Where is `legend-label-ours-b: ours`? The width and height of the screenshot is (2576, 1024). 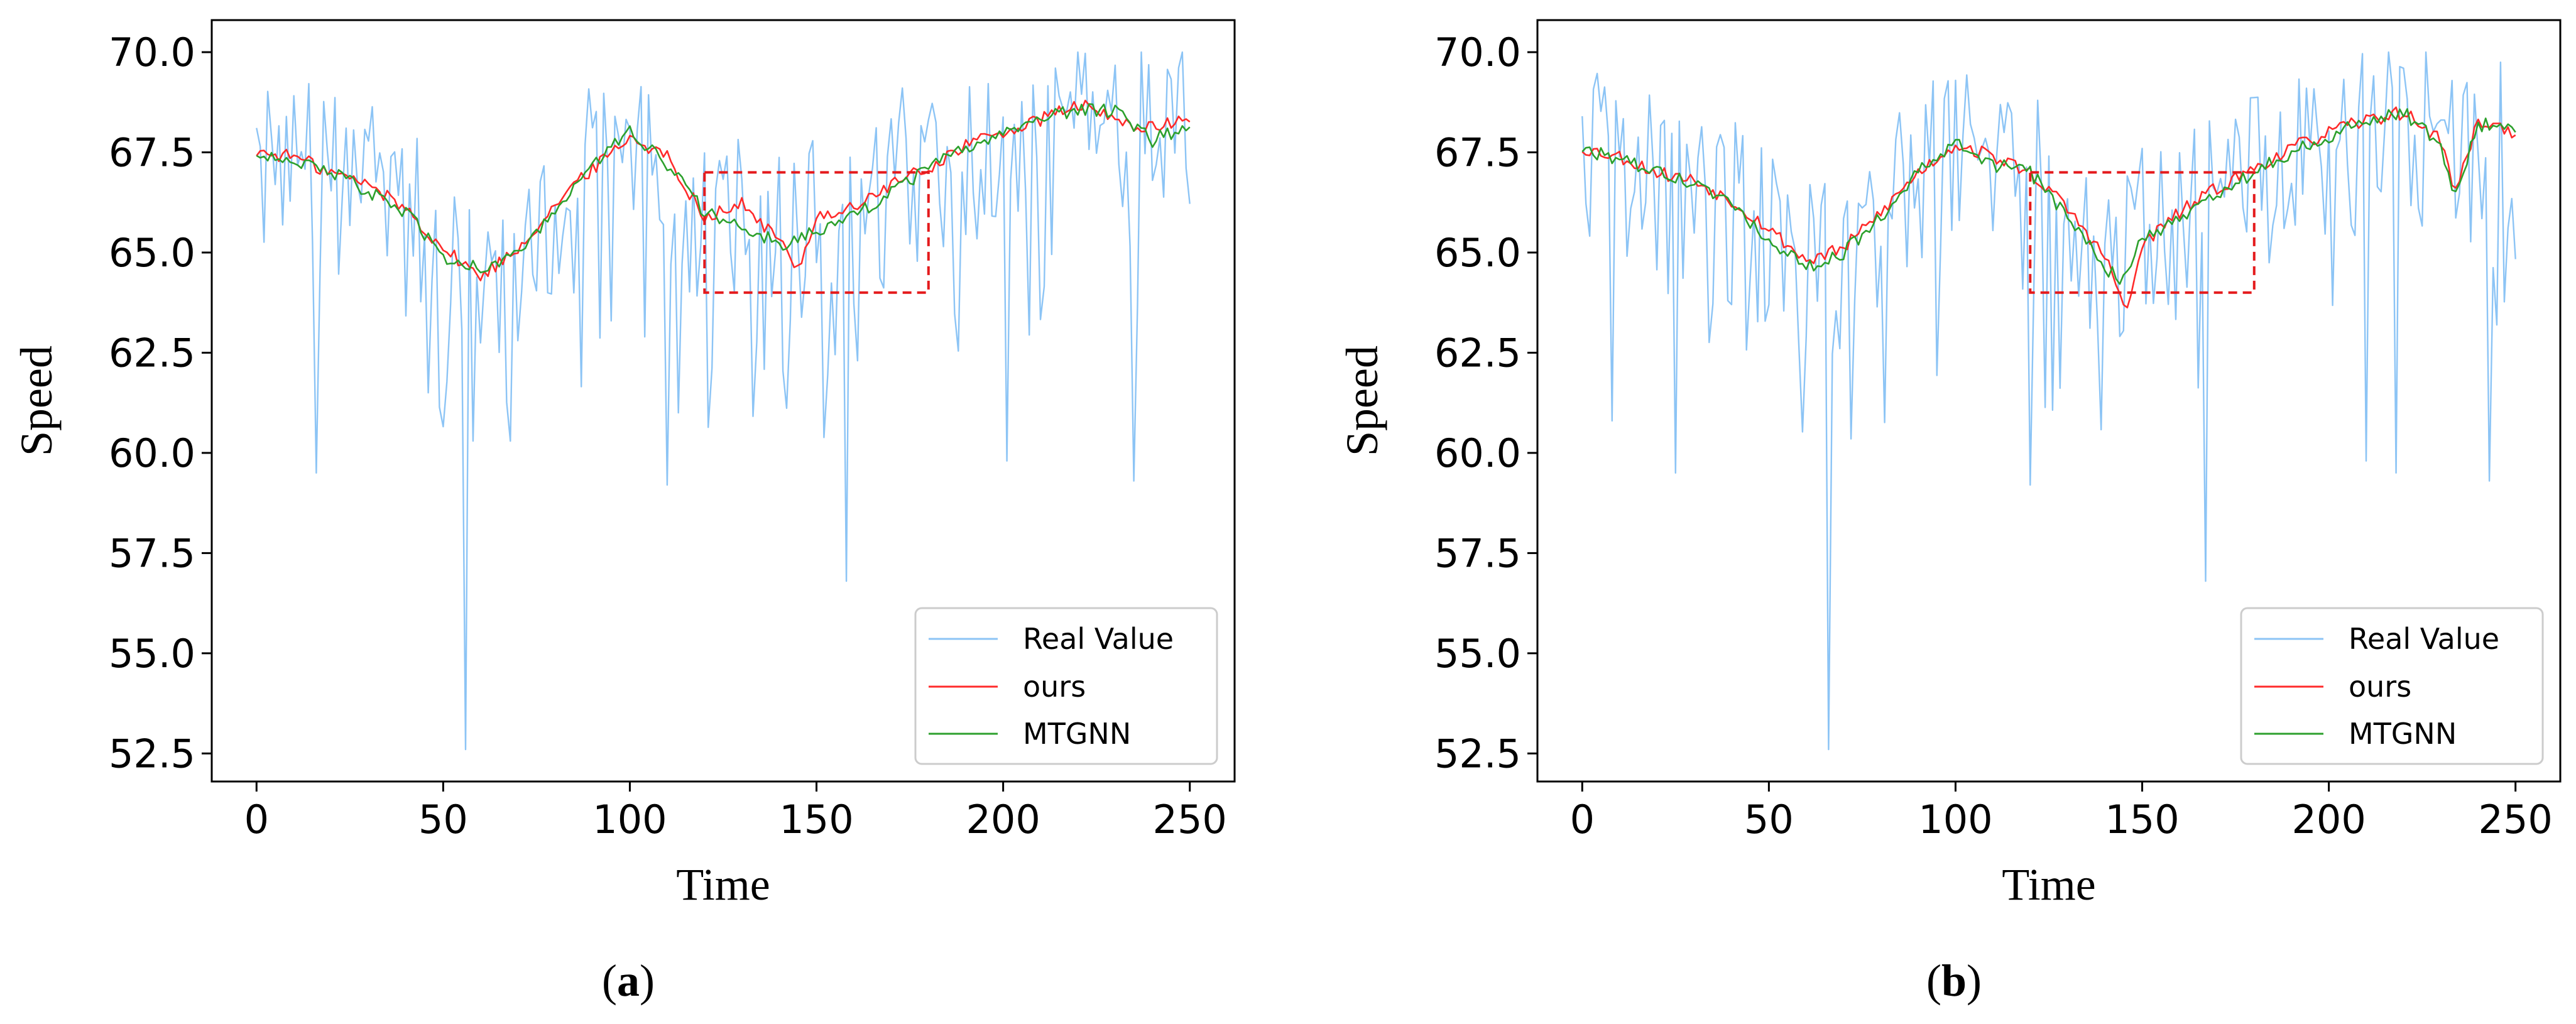 legend-label-ours-b: ours is located at coordinates (2380, 687).